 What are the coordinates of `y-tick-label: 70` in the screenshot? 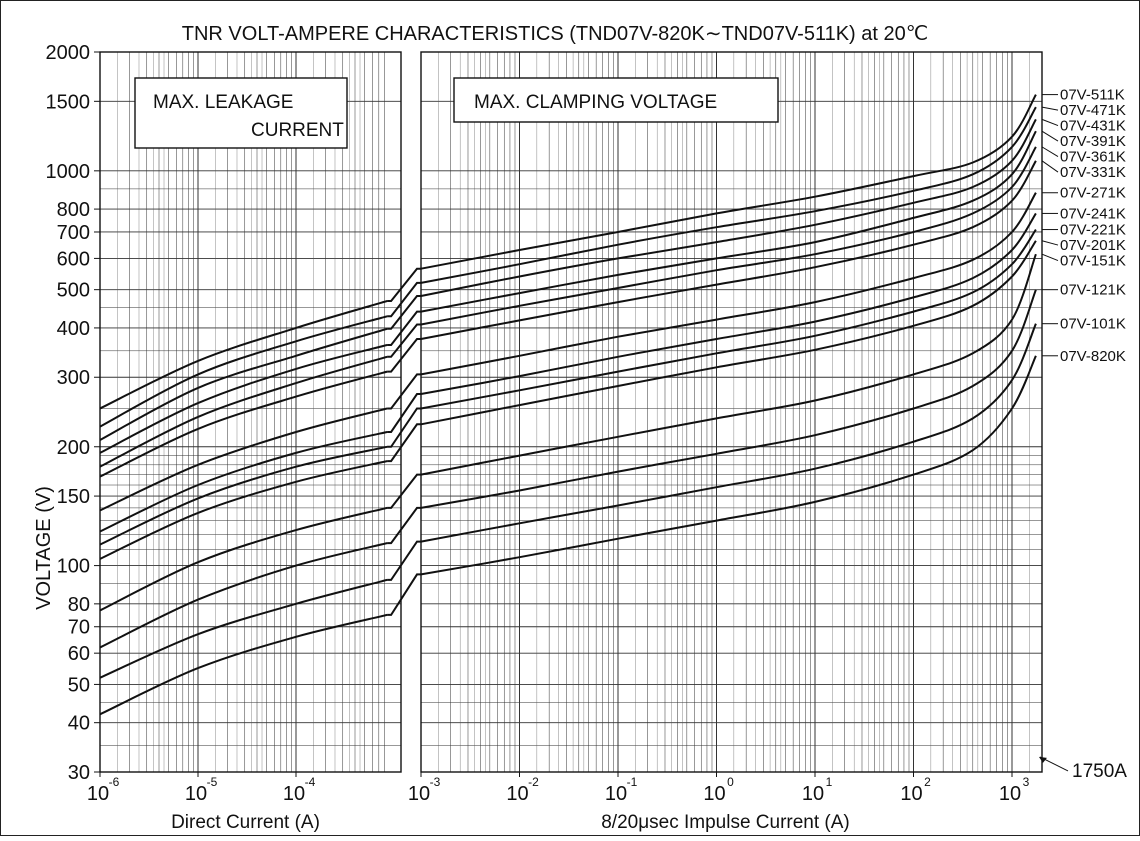 It's located at (79, 628).